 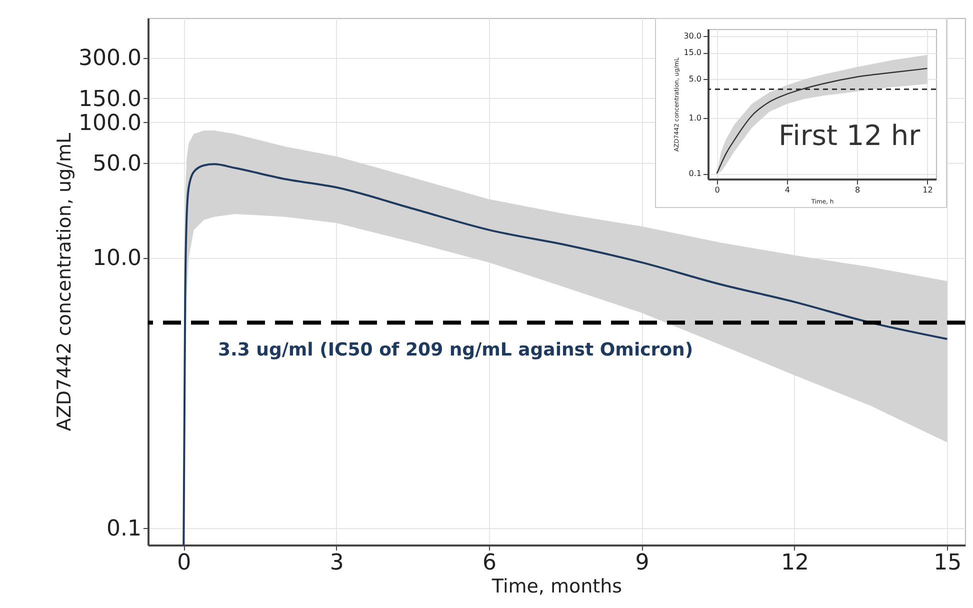 What do you see at coordinates (110, 123) in the screenshot?
I see `y-tick-label: 100.0` at bounding box center [110, 123].